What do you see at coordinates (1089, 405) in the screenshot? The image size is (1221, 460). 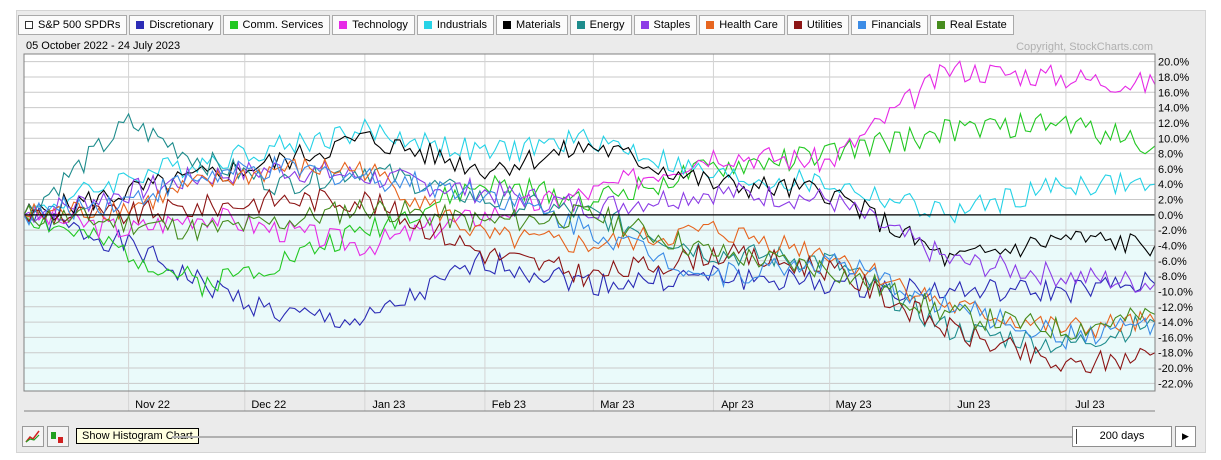 I see `x-tick-label: Jul 23` at bounding box center [1089, 405].